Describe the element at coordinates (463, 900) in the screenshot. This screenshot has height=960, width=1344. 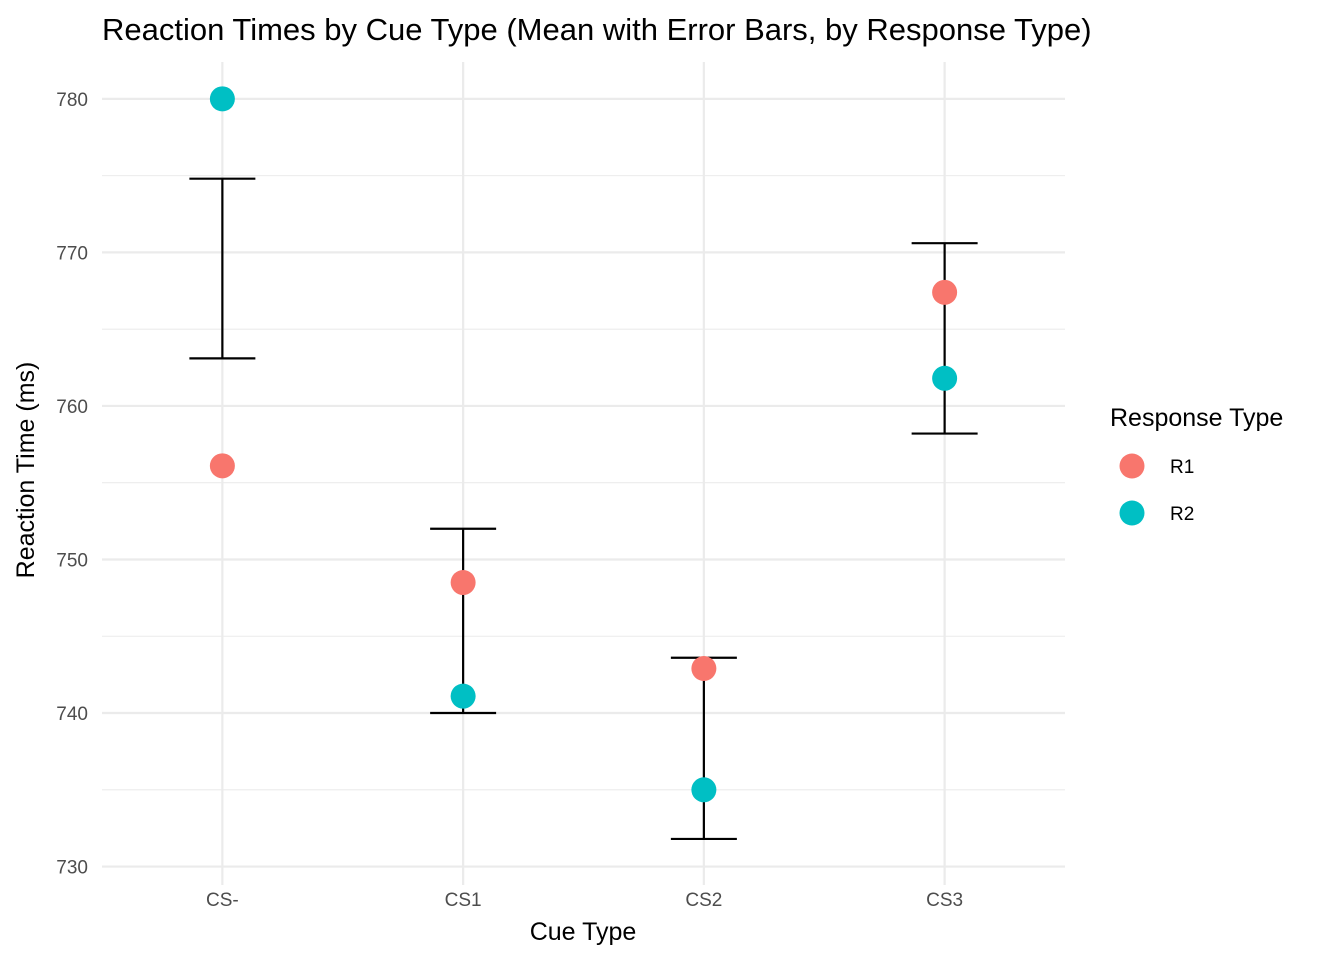
I see `x-tick-label: CS1` at that location.